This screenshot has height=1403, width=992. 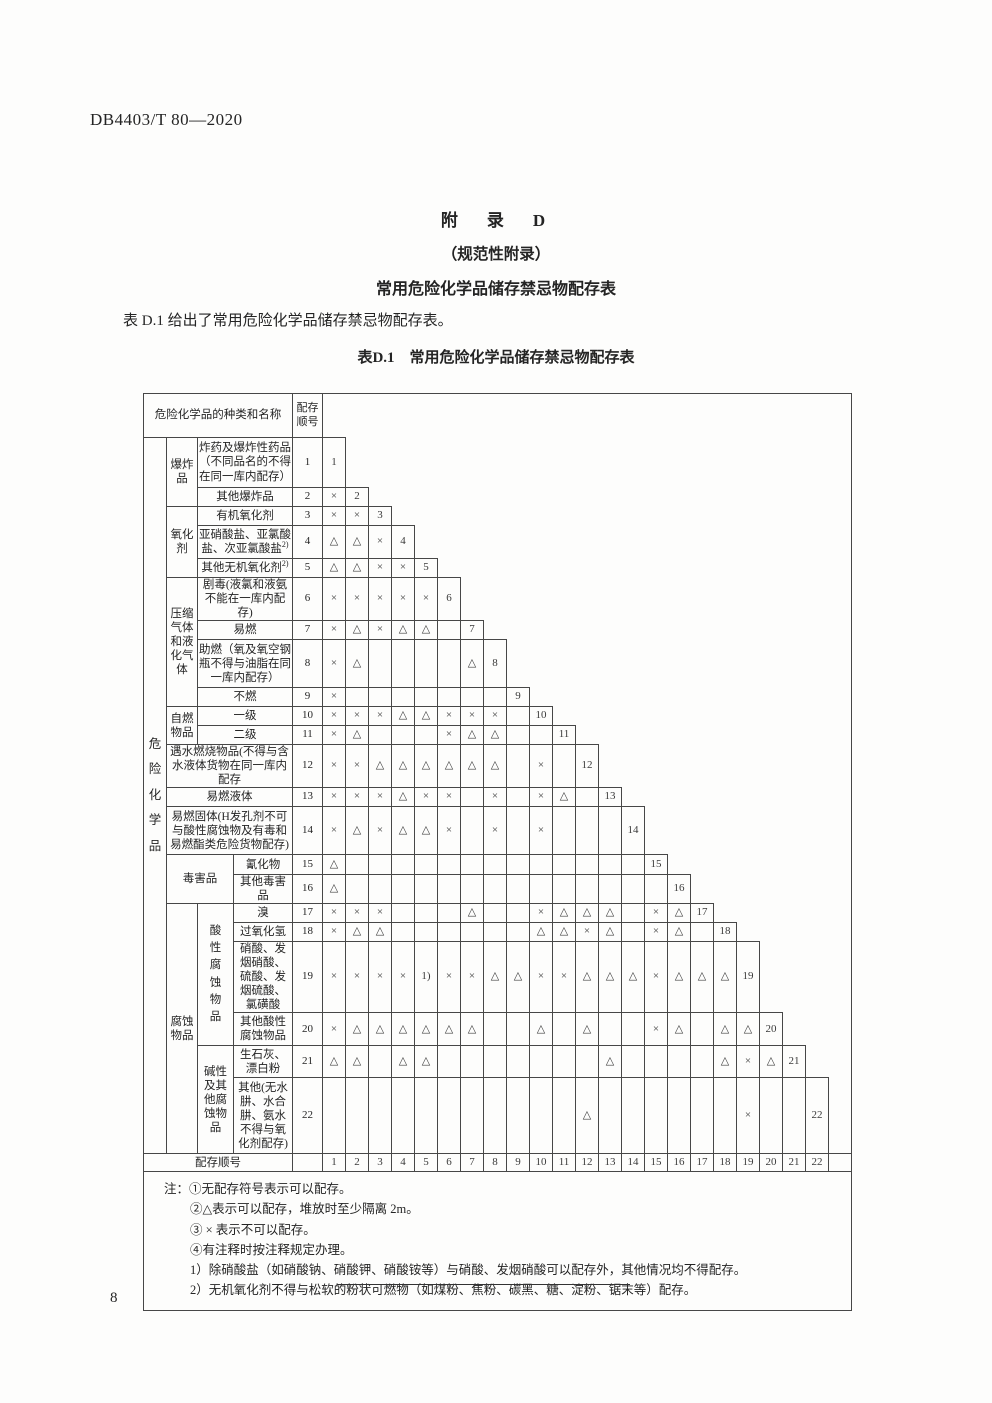 I want to click on footer-seq: 8, so click(x=495, y=1163).